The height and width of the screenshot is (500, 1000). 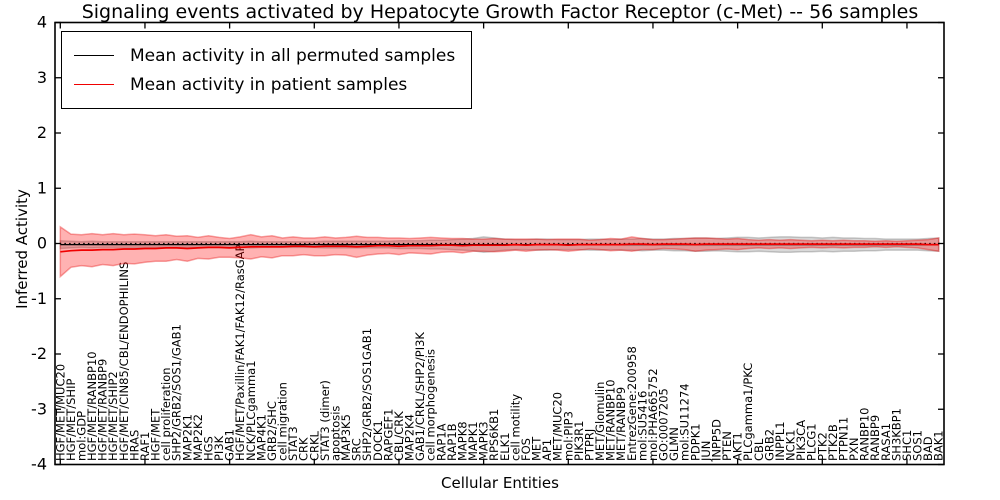 What do you see at coordinates (39, 464) in the screenshot?
I see `y-tick-label: -4` at bounding box center [39, 464].